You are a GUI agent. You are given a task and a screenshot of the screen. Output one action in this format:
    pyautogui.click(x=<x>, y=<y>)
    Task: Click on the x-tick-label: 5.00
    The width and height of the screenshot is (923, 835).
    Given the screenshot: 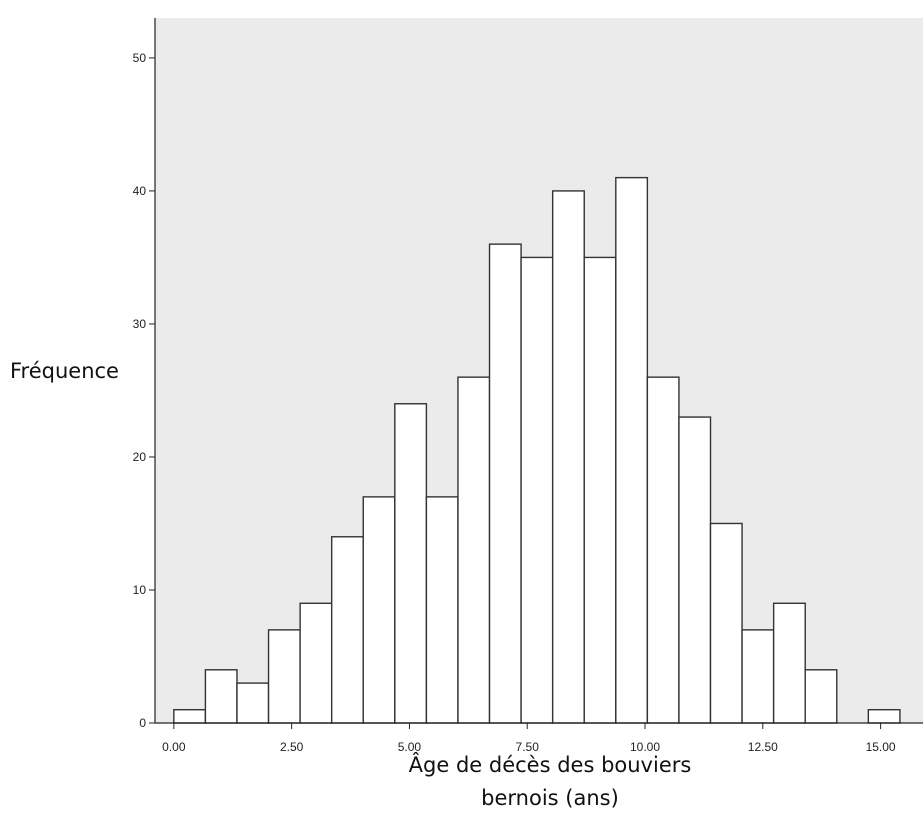 What is the action you would take?
    pyautogui.click(x=410, y=747)
    